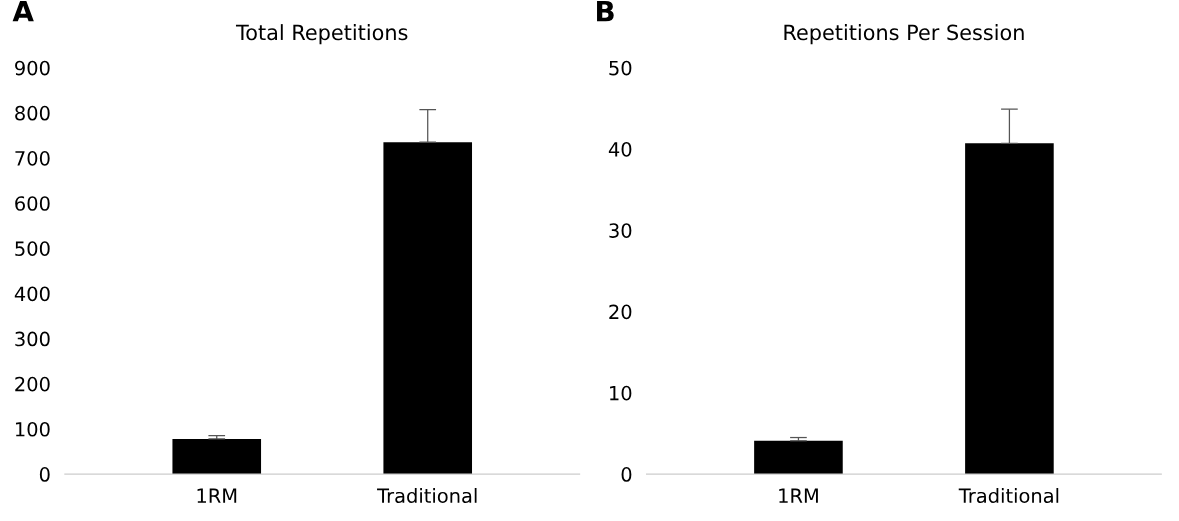  What do you see at coordinates (621, 393) in the screenshot?
I see `y-tick-label: 10` at bounding box center [621, 393].